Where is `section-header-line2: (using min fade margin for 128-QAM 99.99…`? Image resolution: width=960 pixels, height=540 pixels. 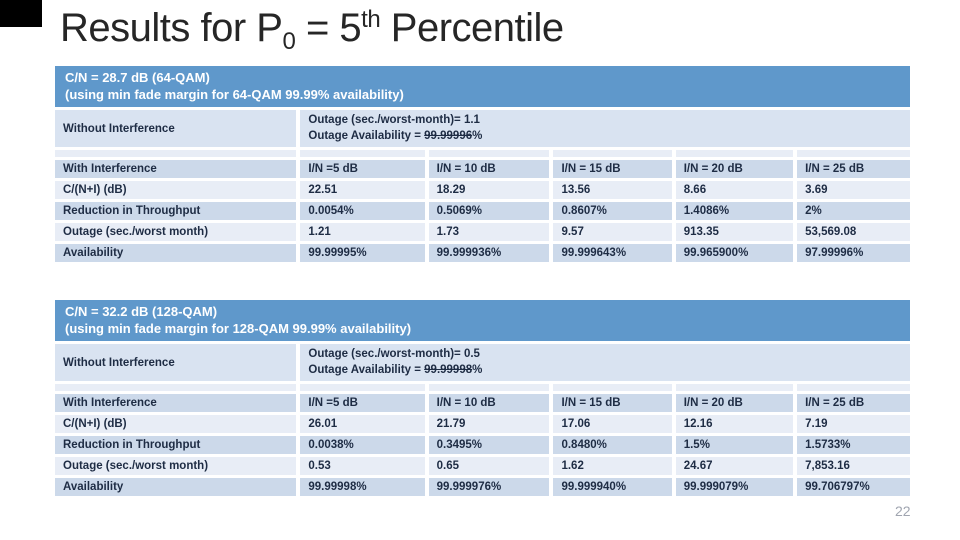 section-header-line2: (using min fade margin for 128-QAM 99.99… is located at coordinates (238, 329).